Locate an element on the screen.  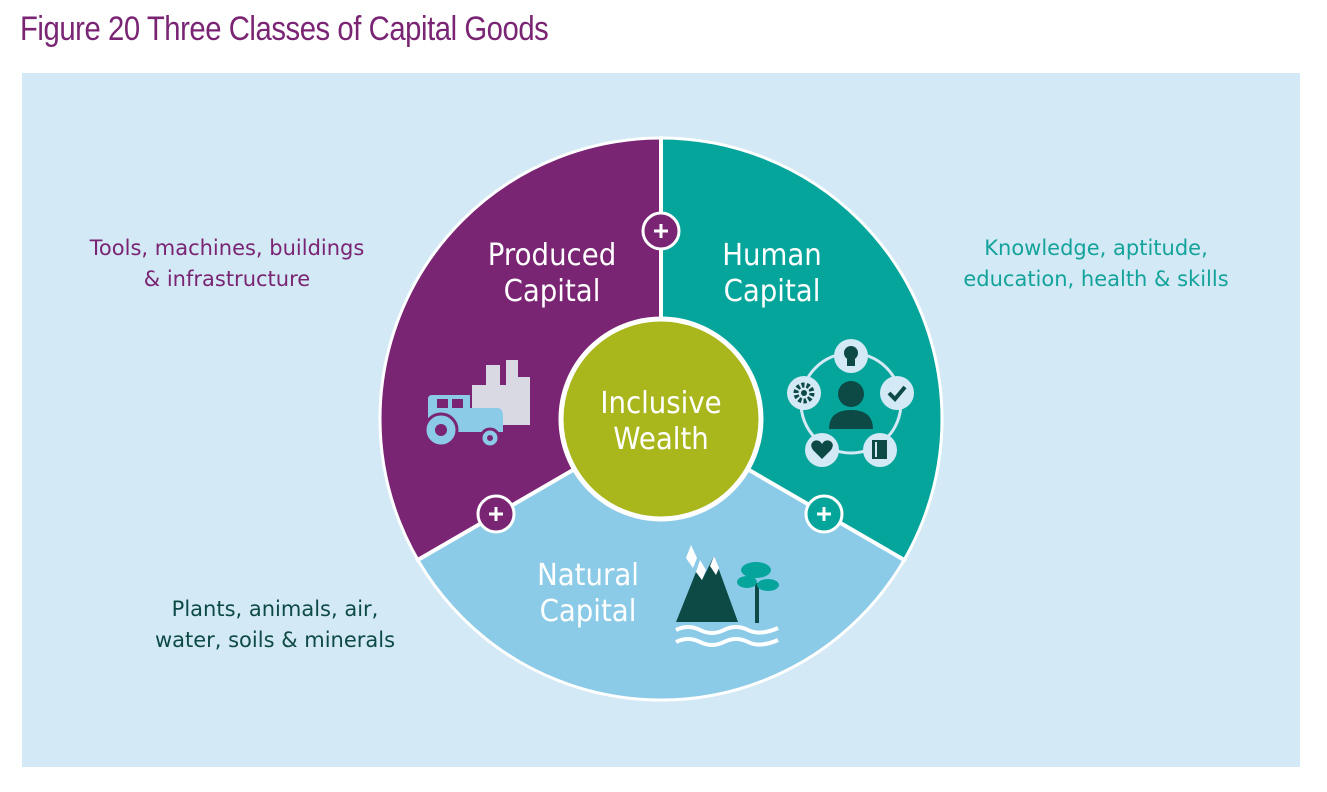
inclusive-wealth-center is located at coordinates (661, 419).